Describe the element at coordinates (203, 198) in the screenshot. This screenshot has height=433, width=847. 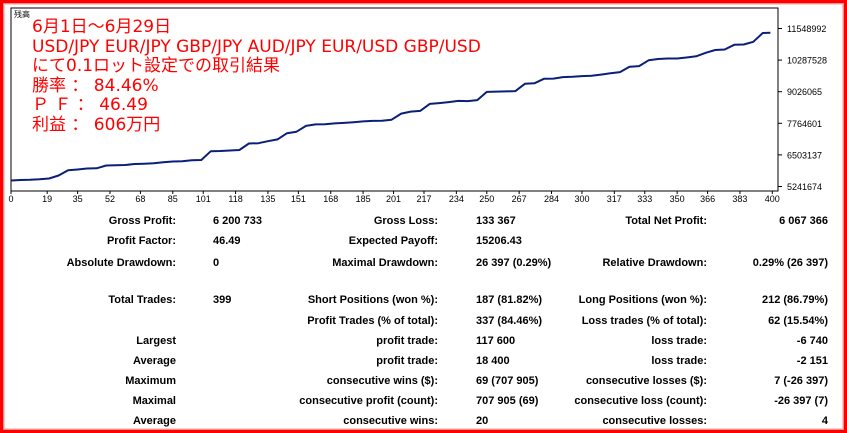
I see `x-tick-label: 101` at that location.